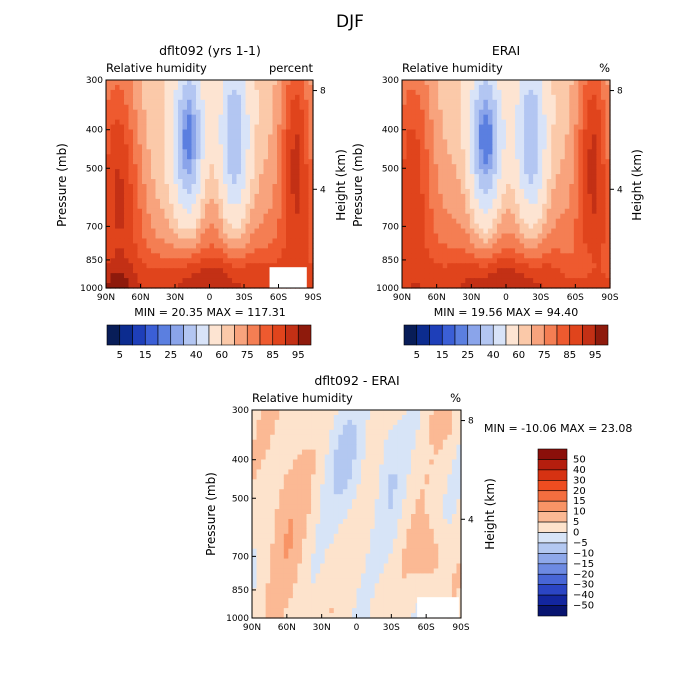  Describe the element at coordinates (323, 190) in the screenshot. I see `y-right-tick-label: 4` at that location.